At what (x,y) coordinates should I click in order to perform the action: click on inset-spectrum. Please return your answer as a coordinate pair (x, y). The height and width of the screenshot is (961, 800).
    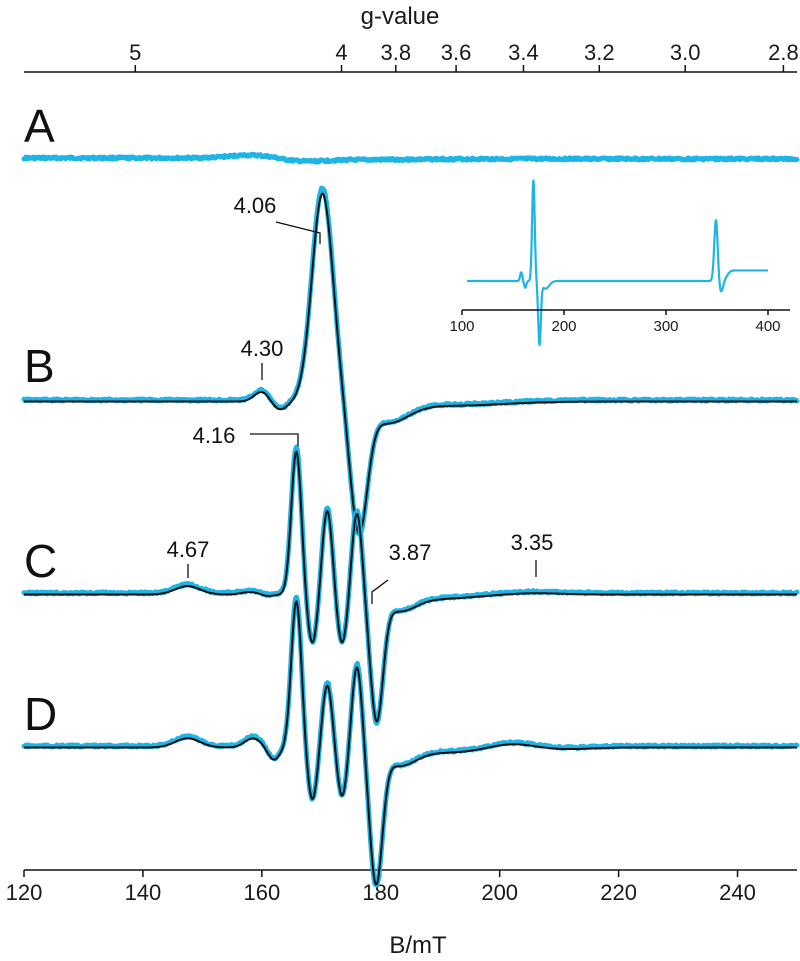
    Looking at the image, I should click on (617, 263).